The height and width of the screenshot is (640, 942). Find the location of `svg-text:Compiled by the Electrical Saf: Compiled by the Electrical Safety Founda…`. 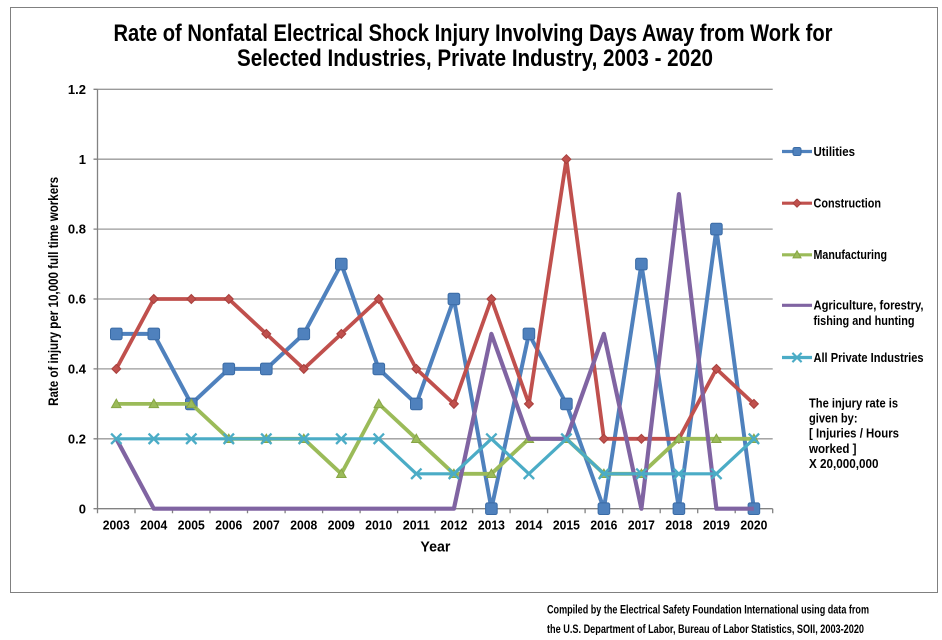

svg-text:Compiled by the Electrical Saf: Compiled by the Electrical Safety Founda… is located at coordinates (708, 611).